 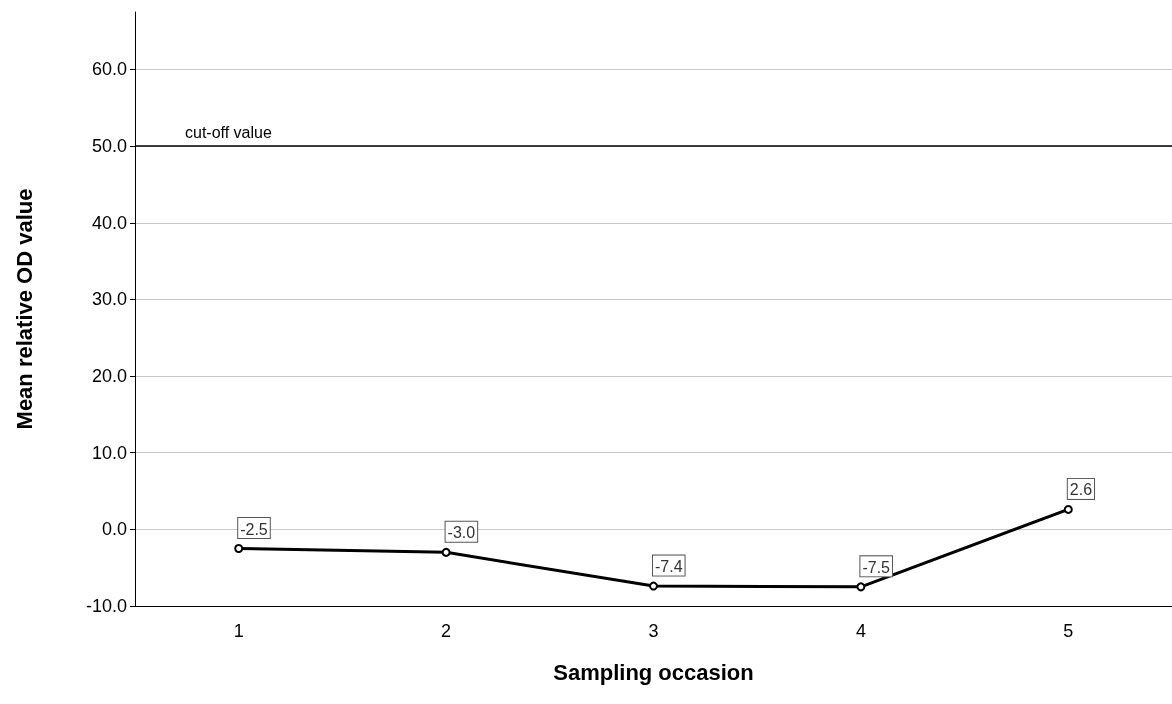 What do you see at coordinates (24, 309) in the screenshot?
I see `y-axis-title: Mean relative OD value` at bounding box center [24, 309].